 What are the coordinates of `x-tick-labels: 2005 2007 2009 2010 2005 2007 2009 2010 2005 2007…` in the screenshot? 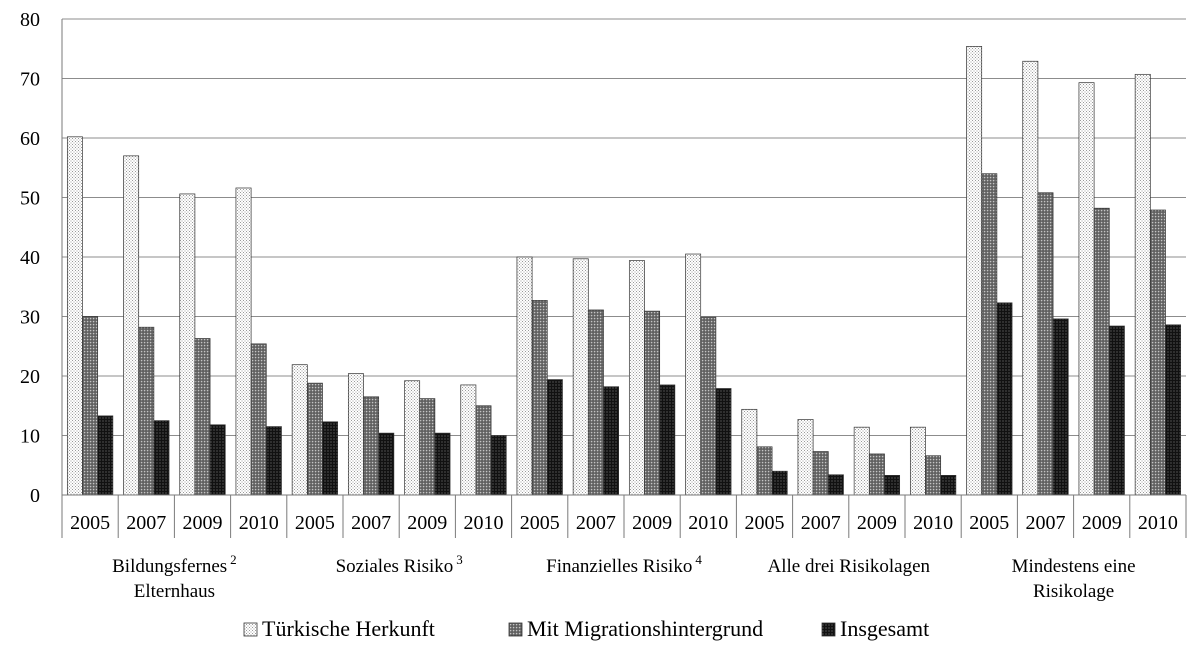 It's located at (624, 523).